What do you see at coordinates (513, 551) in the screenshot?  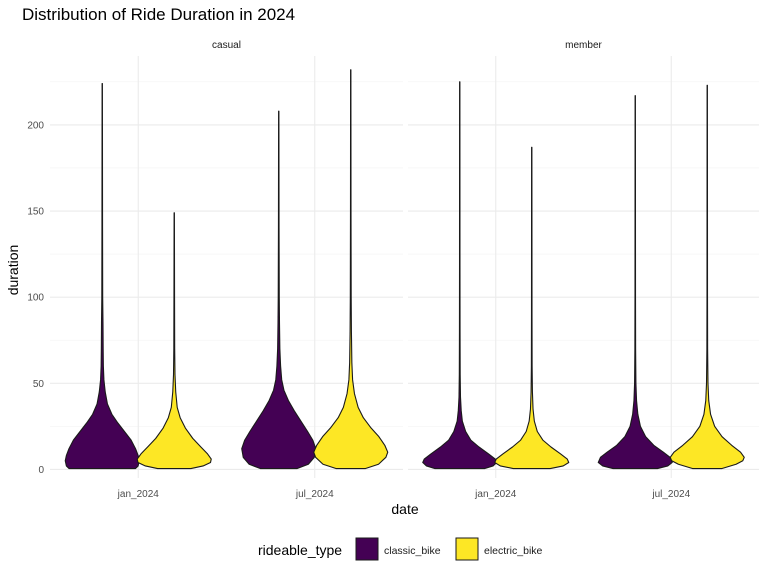 I see `legend-label-electric_bike: electric_bike` at bounding box center [513, 551].